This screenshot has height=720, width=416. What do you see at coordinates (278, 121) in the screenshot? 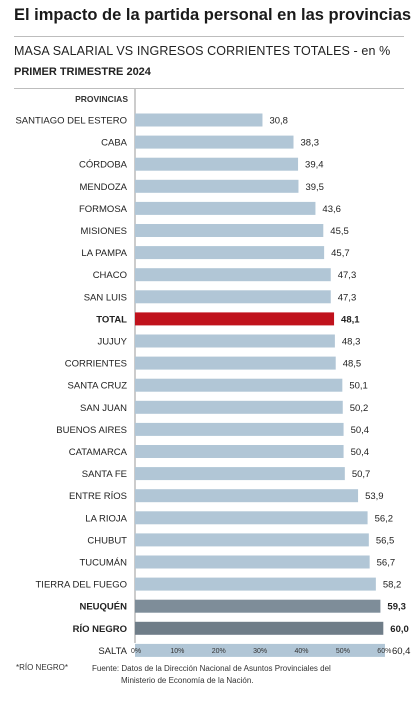
I see `value-label: 30,8` at bounding box center [278, 121].